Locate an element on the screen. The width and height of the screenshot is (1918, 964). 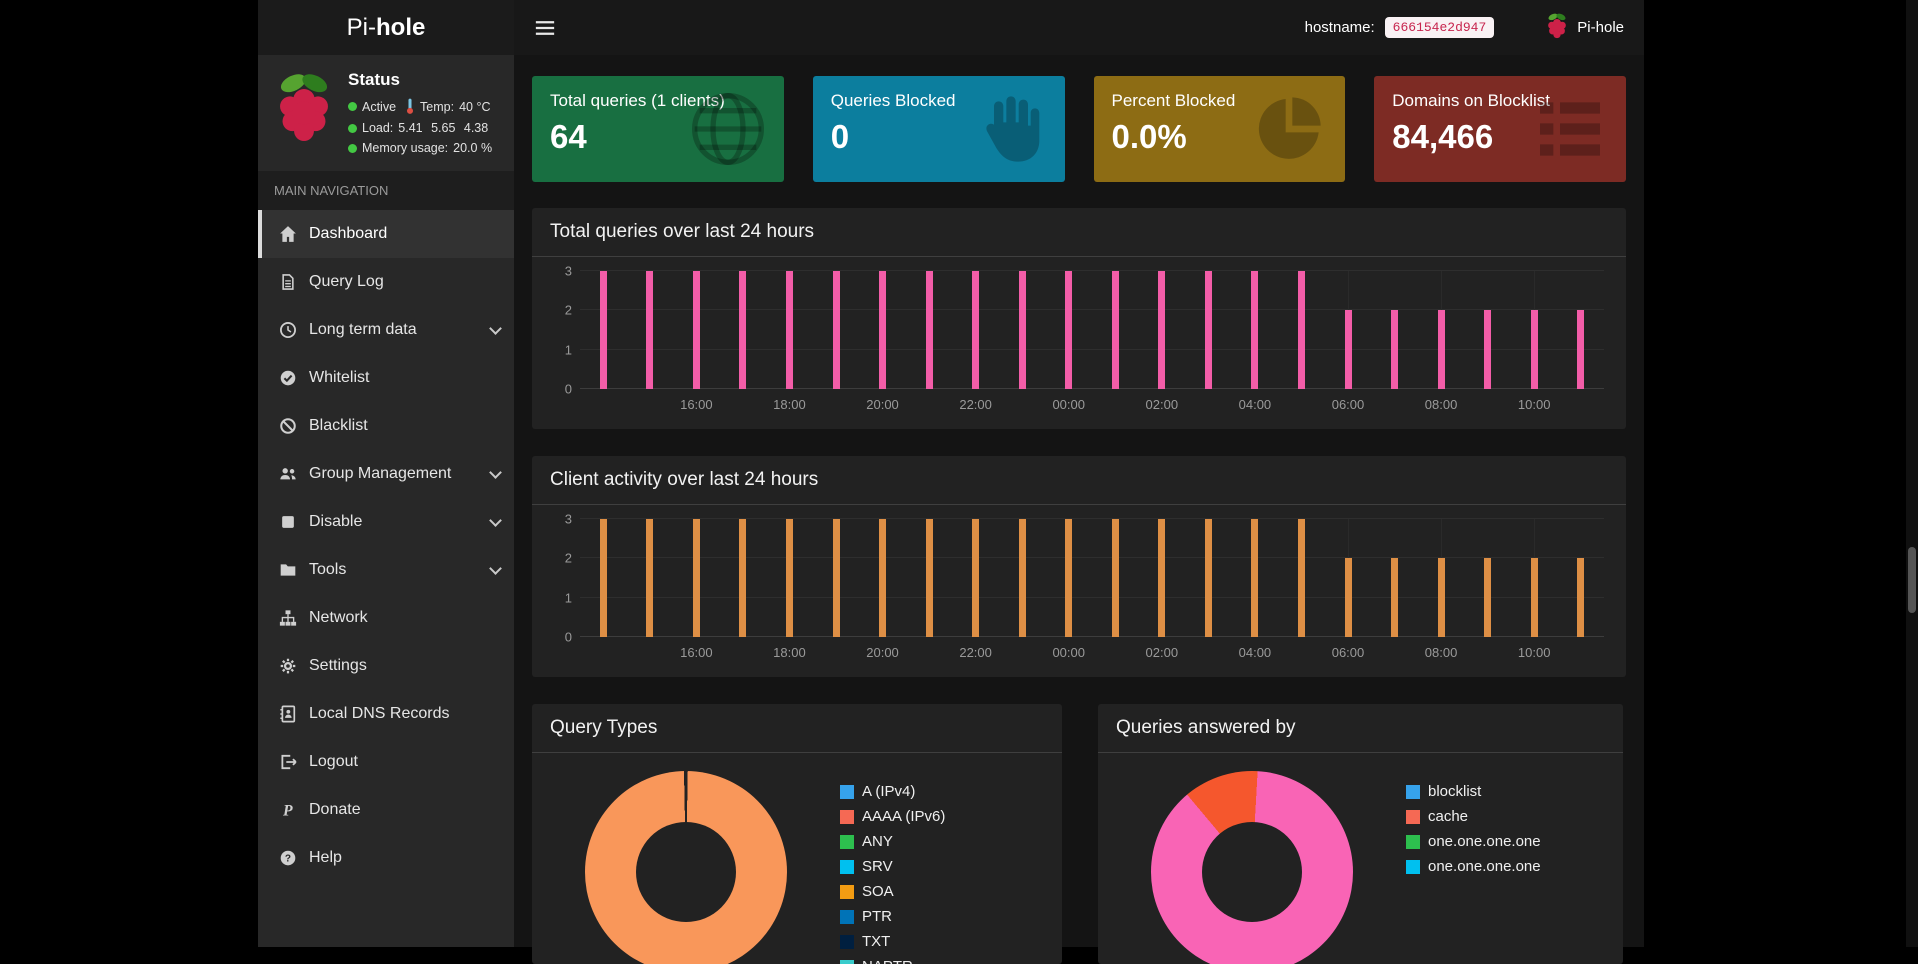
sidebar-item-label: Query Log is located at coordinates (346, 282).